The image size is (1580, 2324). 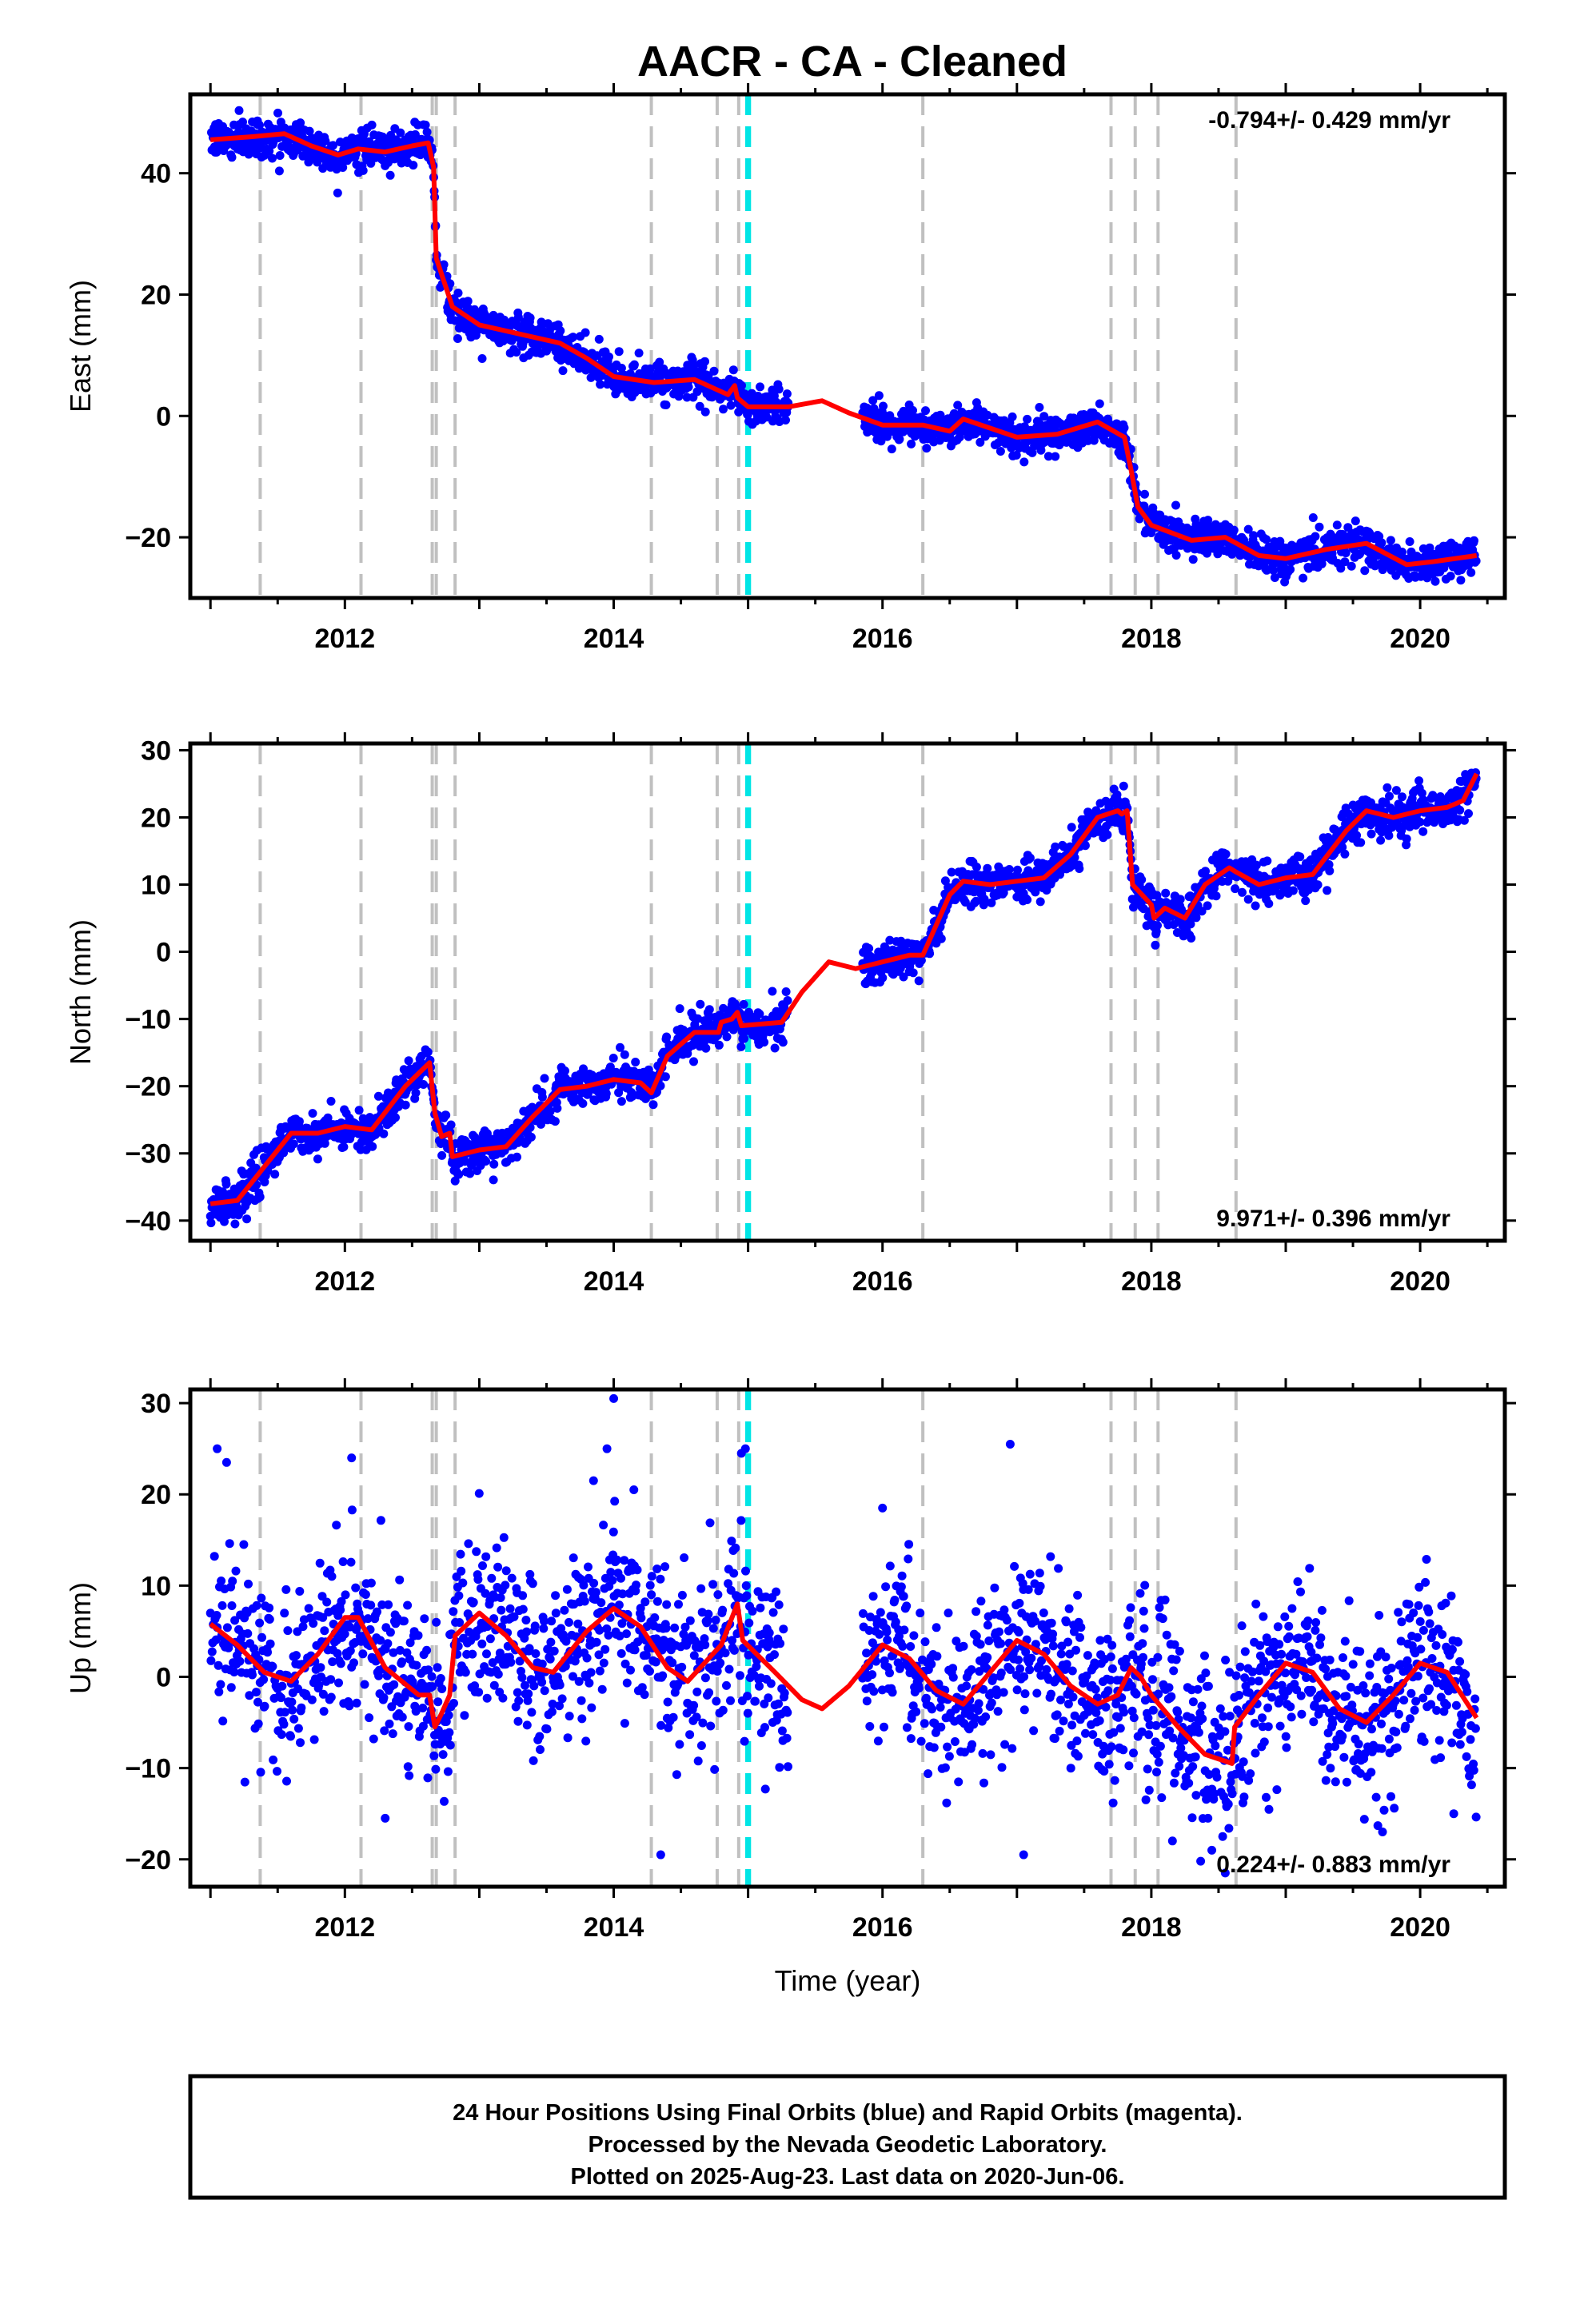 What do you see at coordinates (148, 1155) in the screenshot?
I see `y-tick-label: −30` at bounding box center [148, 1155].